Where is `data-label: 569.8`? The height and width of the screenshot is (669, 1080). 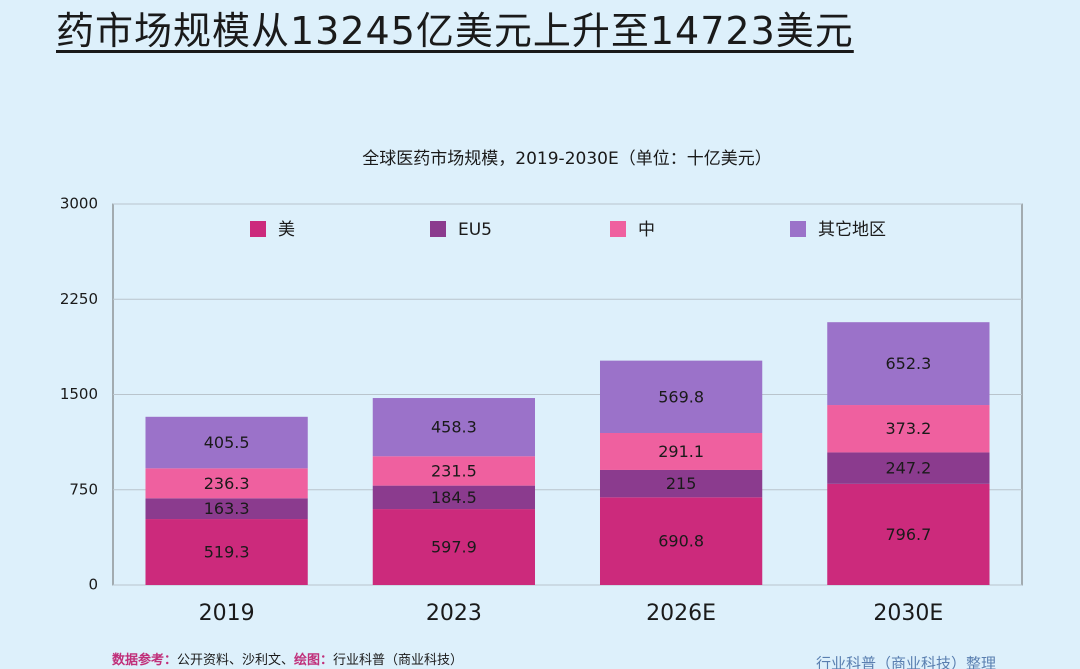 data-label: 569.8 is located at coordinates (681, 396).